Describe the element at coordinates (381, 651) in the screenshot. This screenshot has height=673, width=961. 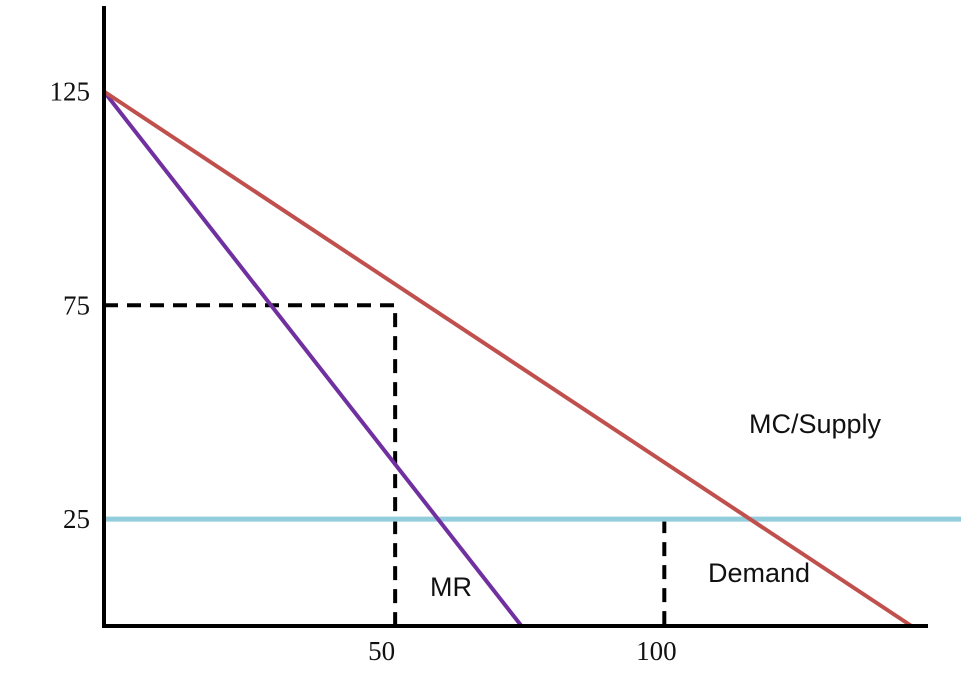
I see `x-tick-label-50: 50` at that location.